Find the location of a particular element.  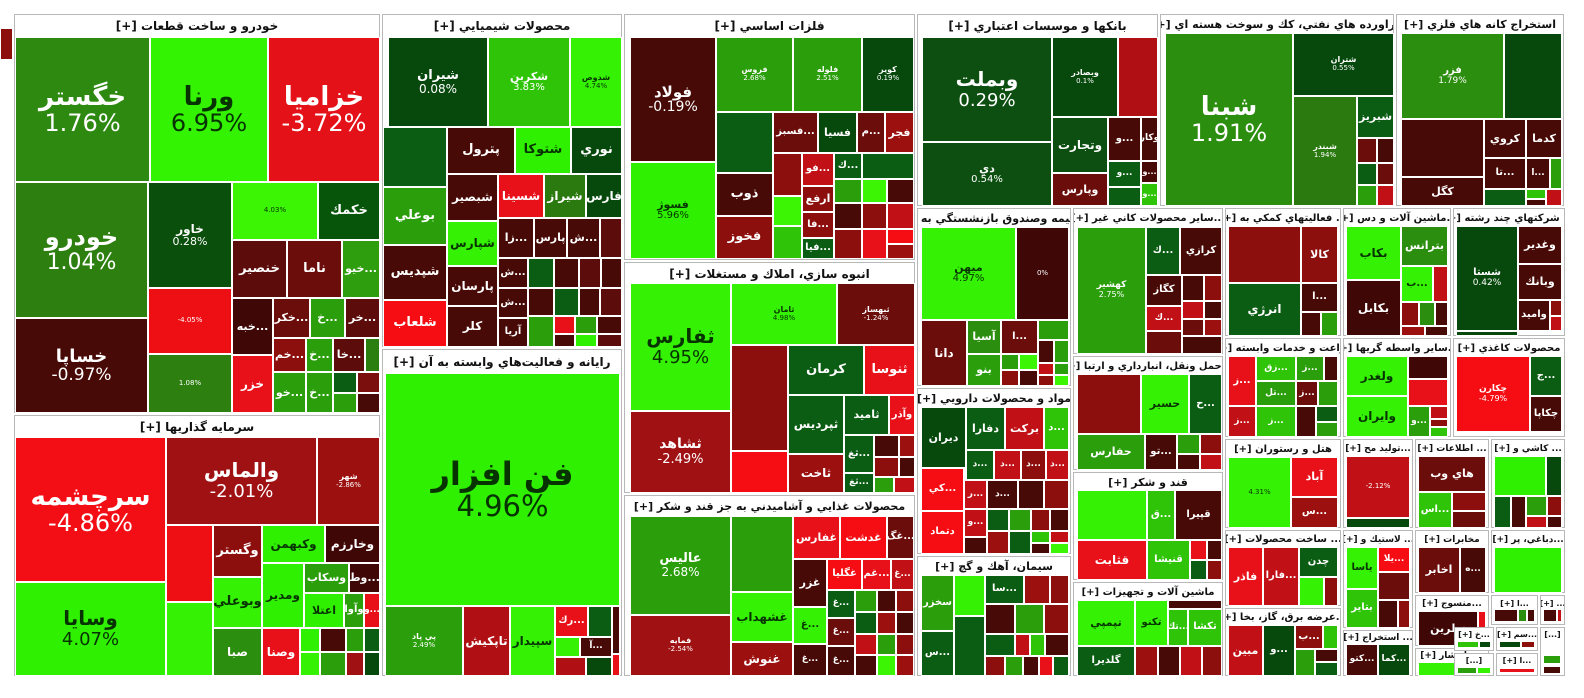

tile: ياسا is located at coordinates (1362, 568).